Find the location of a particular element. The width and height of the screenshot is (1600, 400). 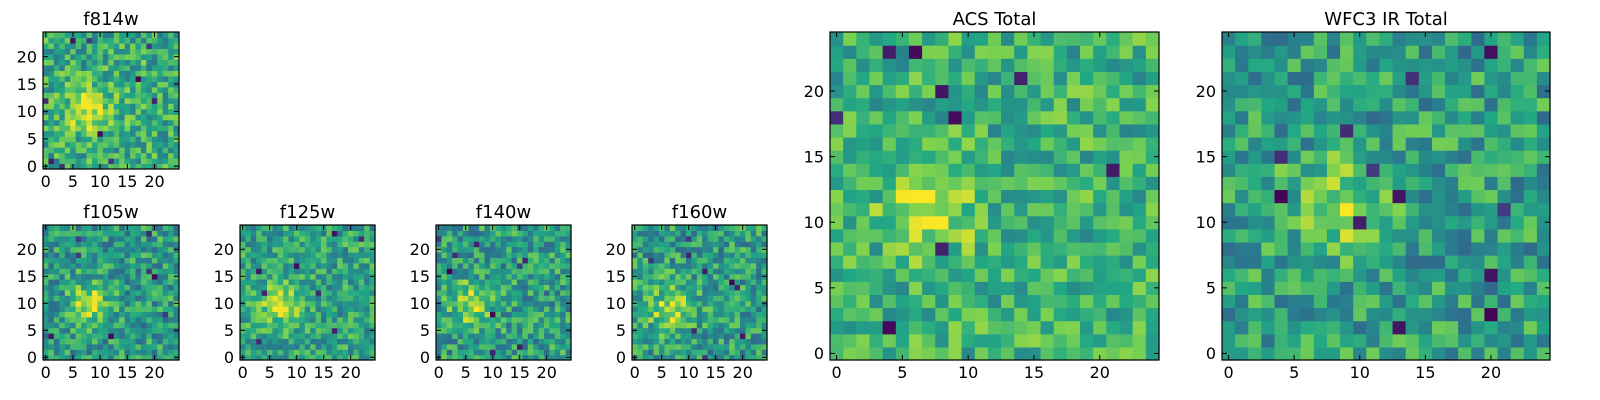

y-tick-label: 0 is located at coordinates (32, 166).